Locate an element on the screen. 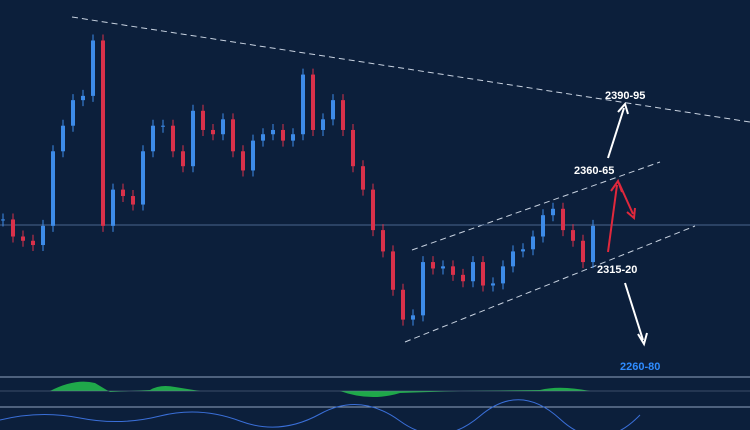  histogram is located at coordinates (320, 389).